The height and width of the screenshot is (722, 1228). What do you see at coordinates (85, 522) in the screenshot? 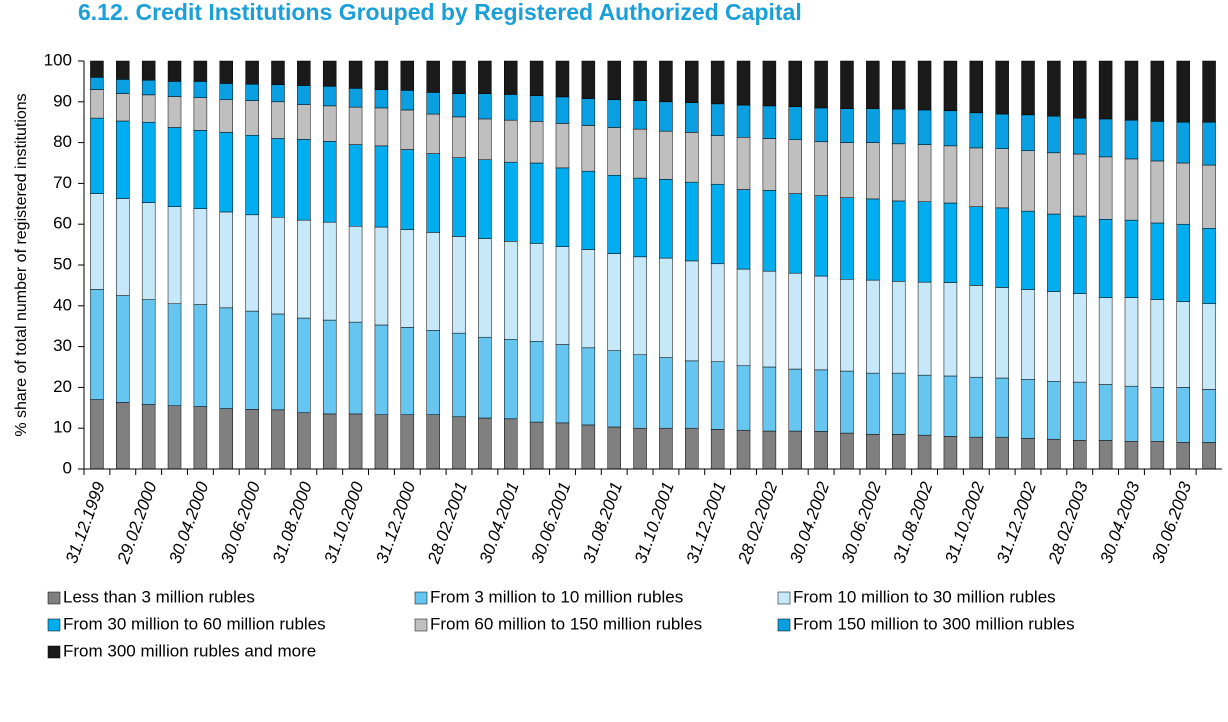
I see `x-tick-label: 31.12.1999` at bounding box center [85, 522].